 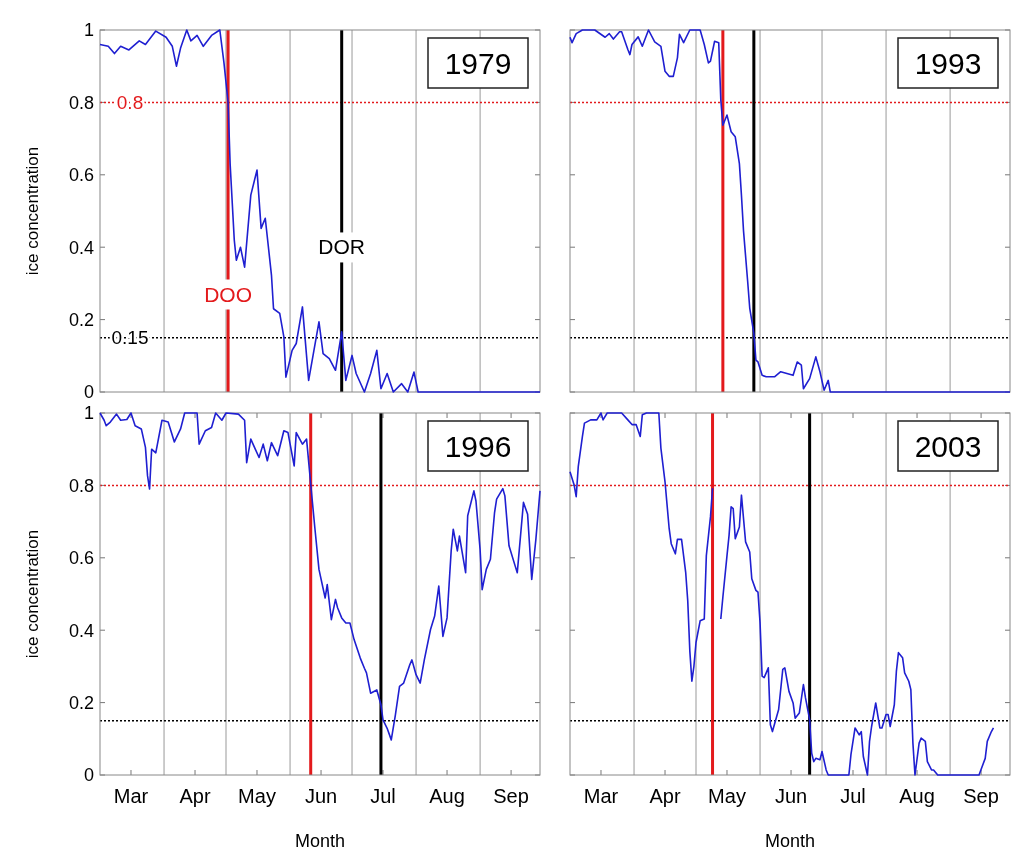 I want to click on ref-line-label: DOR, so click(x=342, y=247).